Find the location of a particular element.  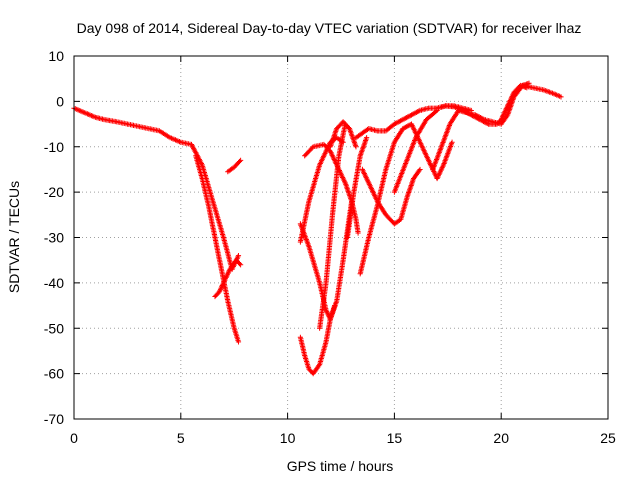

x-tick-label: 15 is located at coordinates (395, 438).